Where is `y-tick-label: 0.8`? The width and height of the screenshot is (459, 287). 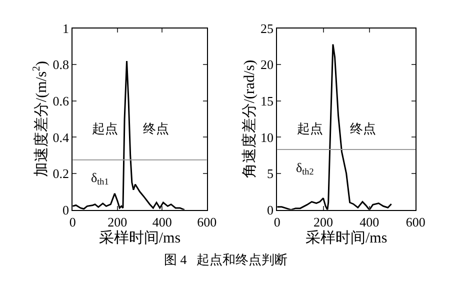
y-tick-label: 0.8 is located at coordinates (61, 64).